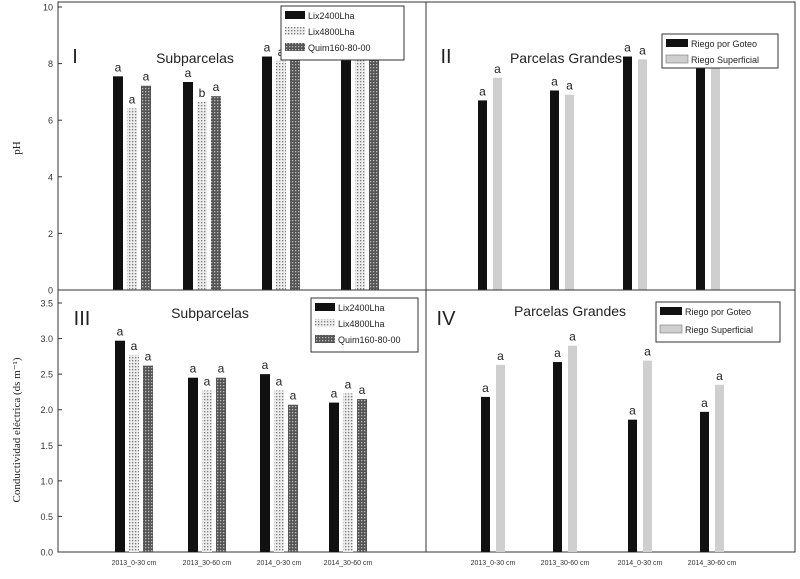 The width and height of the screenshot is (800, 579). Describe the element at coordinates (447, 319) in the screenshot. I see `panel-numeral: IV` at that location.